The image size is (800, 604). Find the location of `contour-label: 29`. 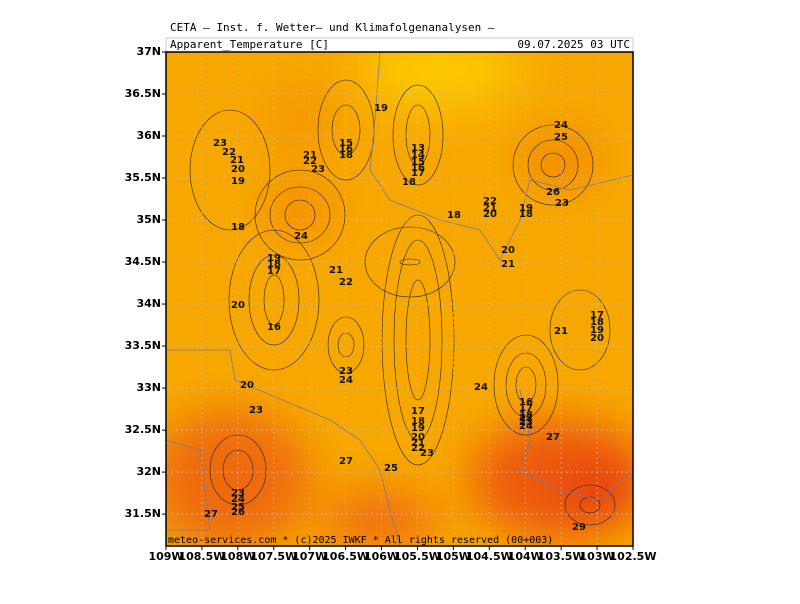

contour-label: 29 is located at coordinates (579, 527).